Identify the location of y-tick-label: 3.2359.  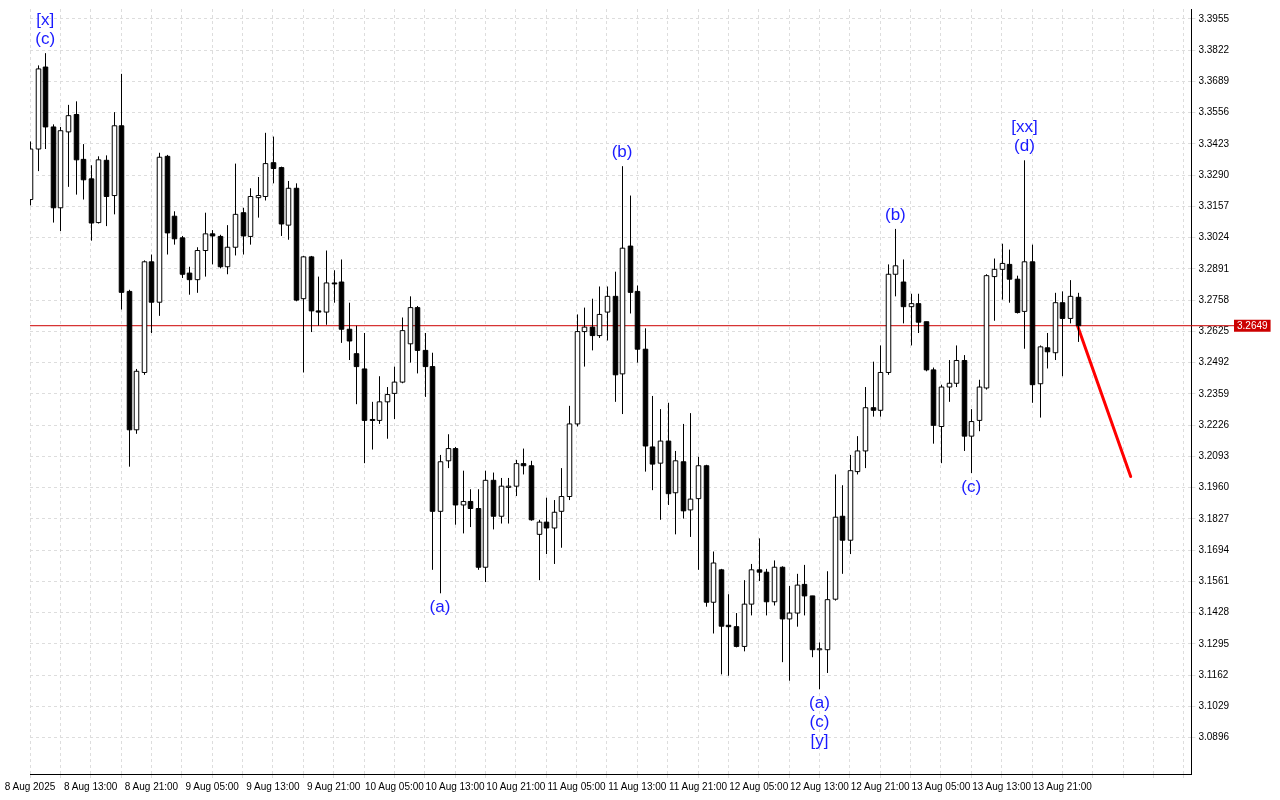
(1214, 393).